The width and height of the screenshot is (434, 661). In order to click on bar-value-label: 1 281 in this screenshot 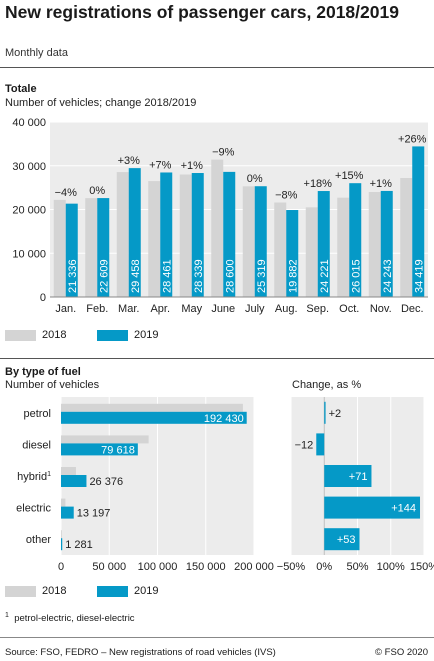, I will do `click(79, 545)`.